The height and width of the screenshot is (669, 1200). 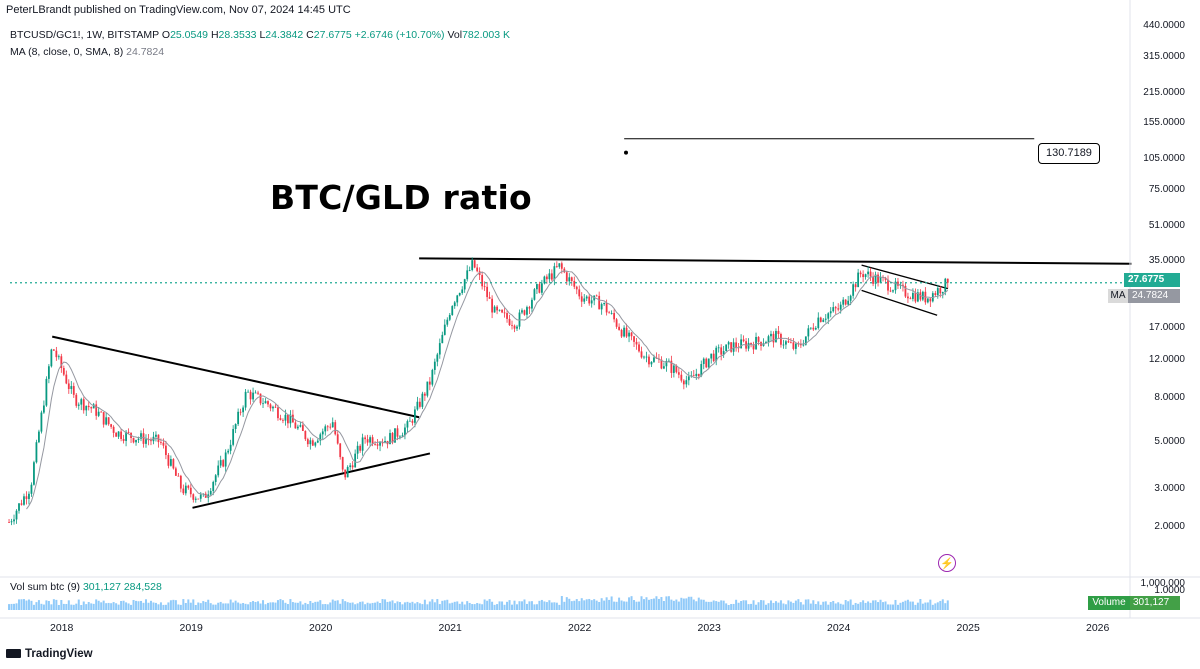 I want to click on target-anchor, so click(x=626, y=152).